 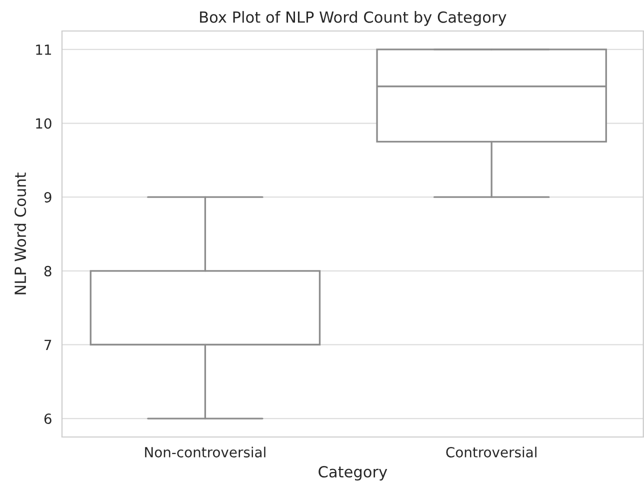 I want to click on y-axis-title: NLP Word Count, so click(x=20, y=233).